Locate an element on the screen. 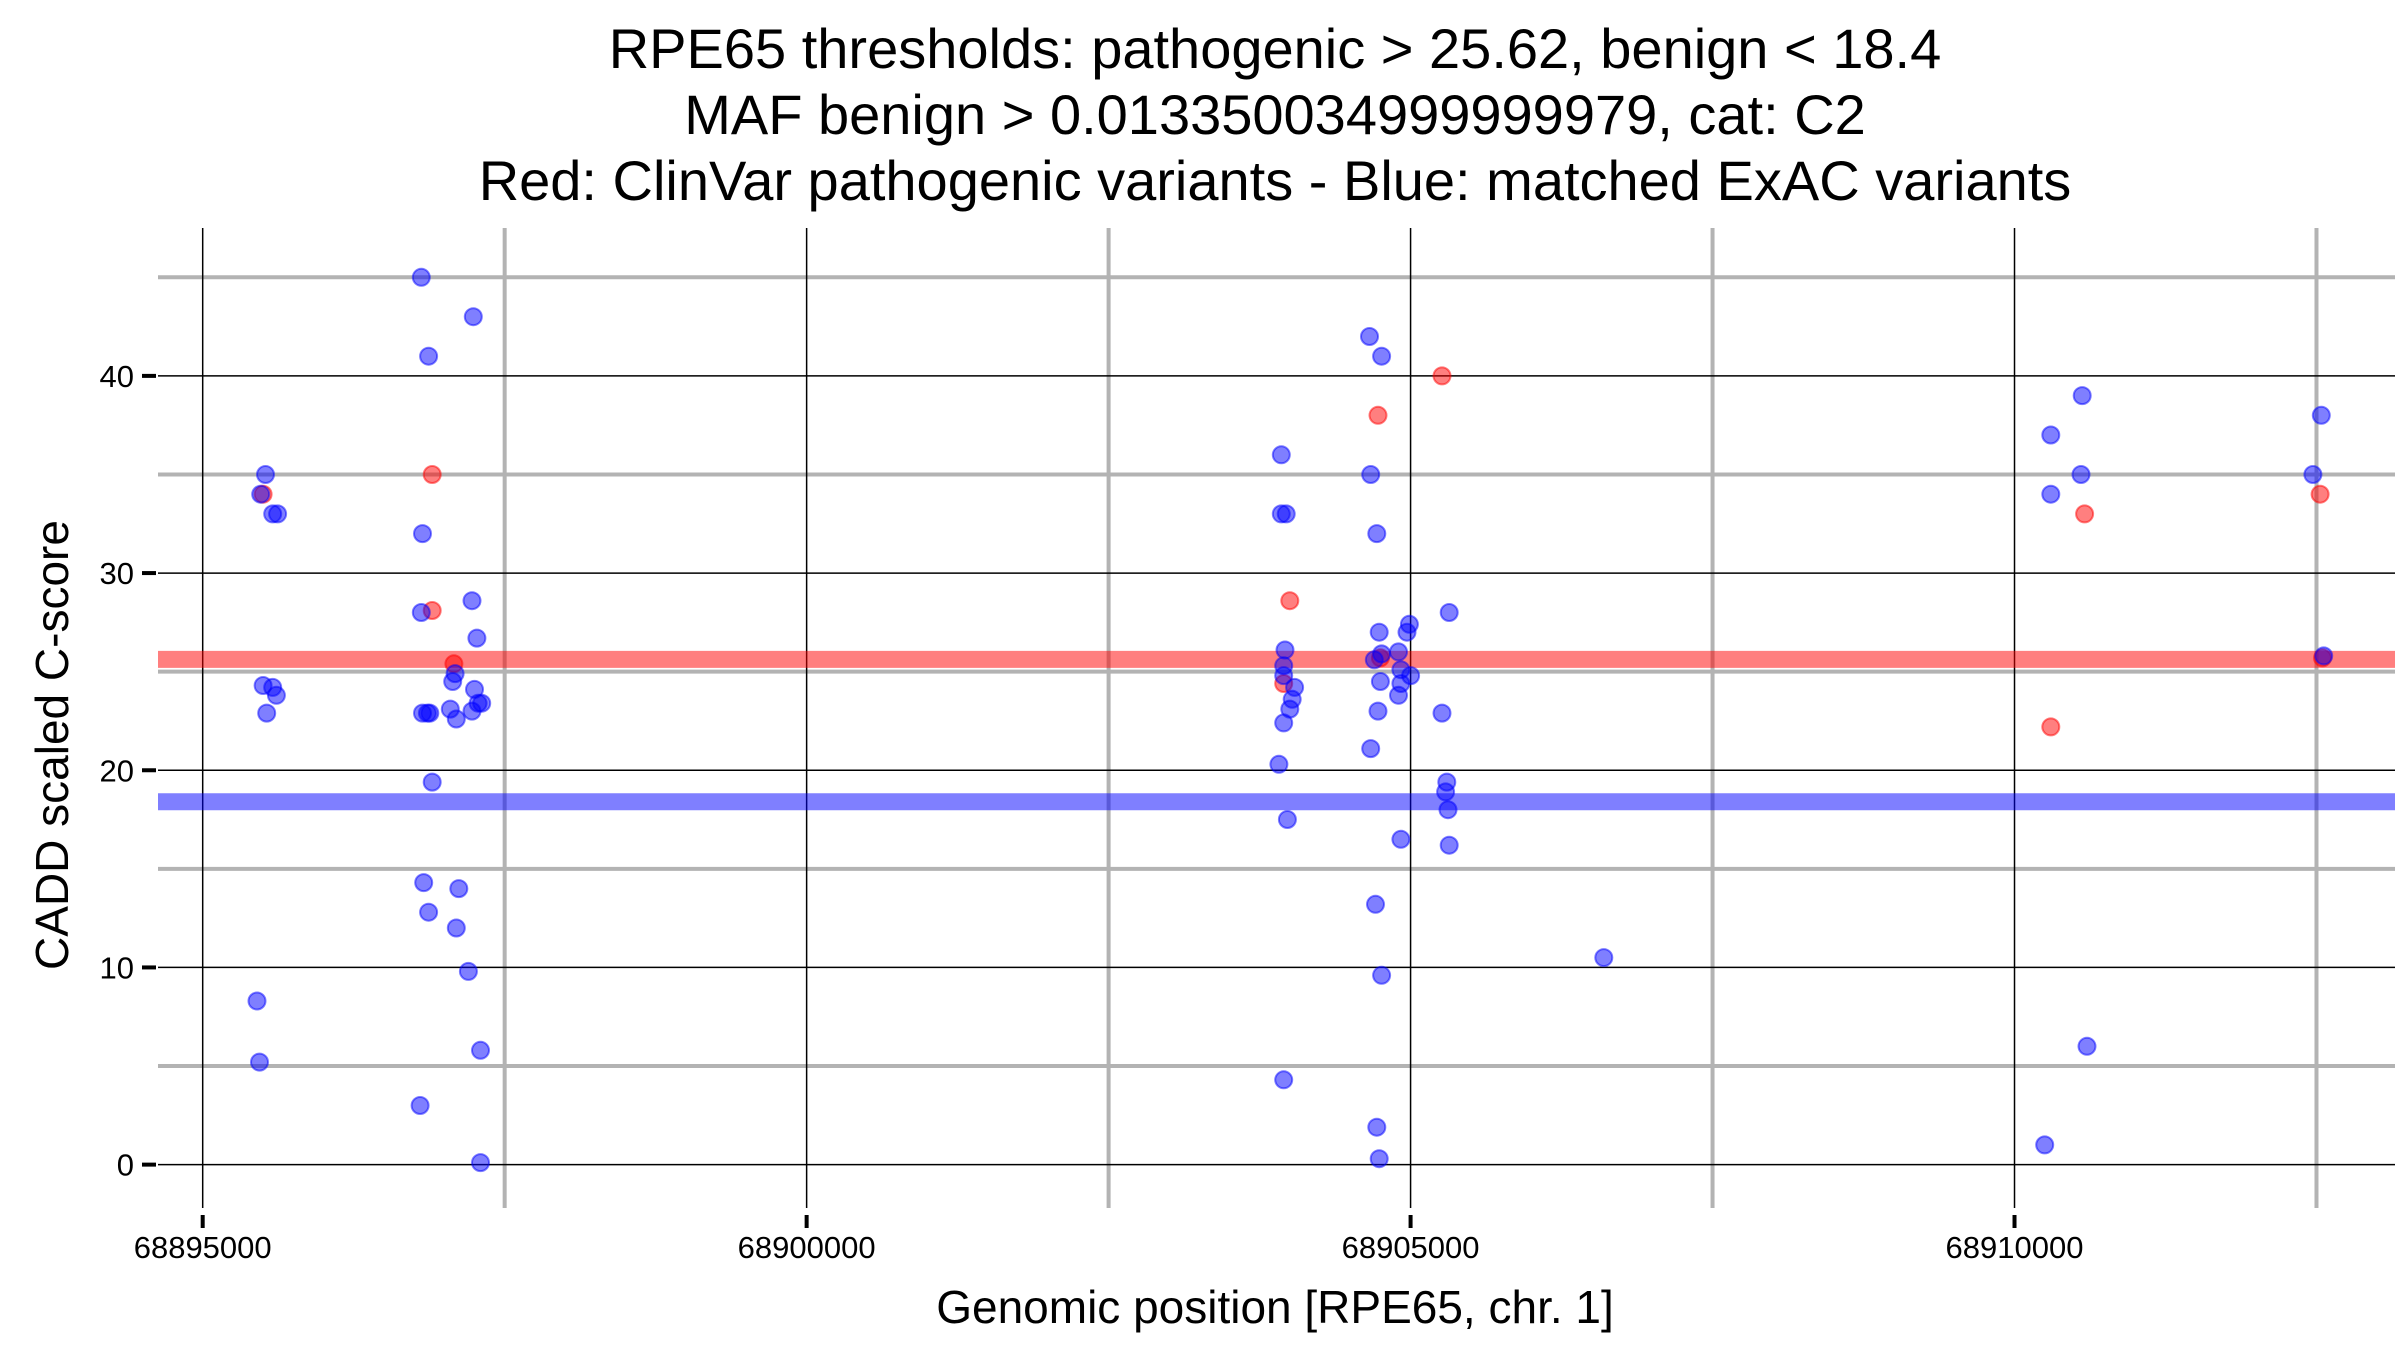 The width and height of the screenshot is (2400, 1350). x-tick-label: 68895000 is located at coordinates (203, 1247).